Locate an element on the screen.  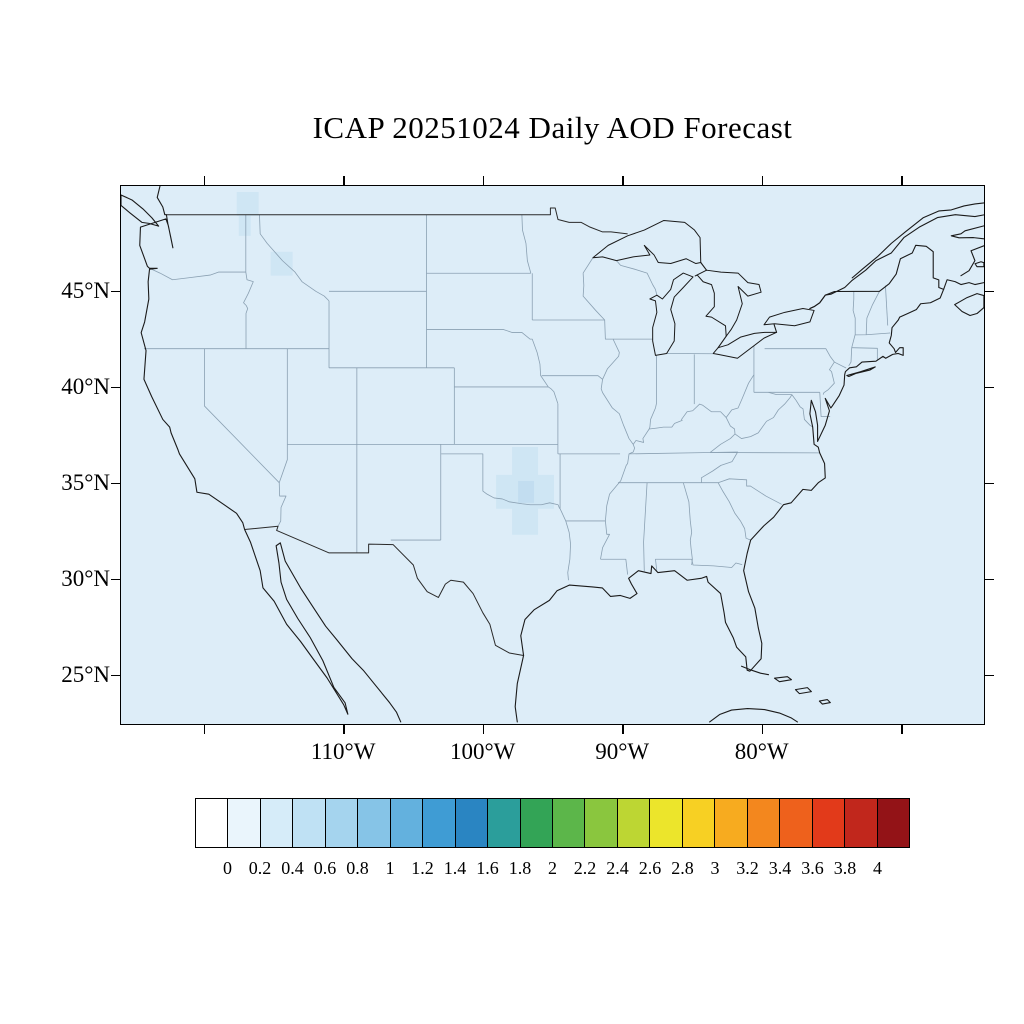
colorbar-tick-label: 3.8 is located at coordinates (845, 868).